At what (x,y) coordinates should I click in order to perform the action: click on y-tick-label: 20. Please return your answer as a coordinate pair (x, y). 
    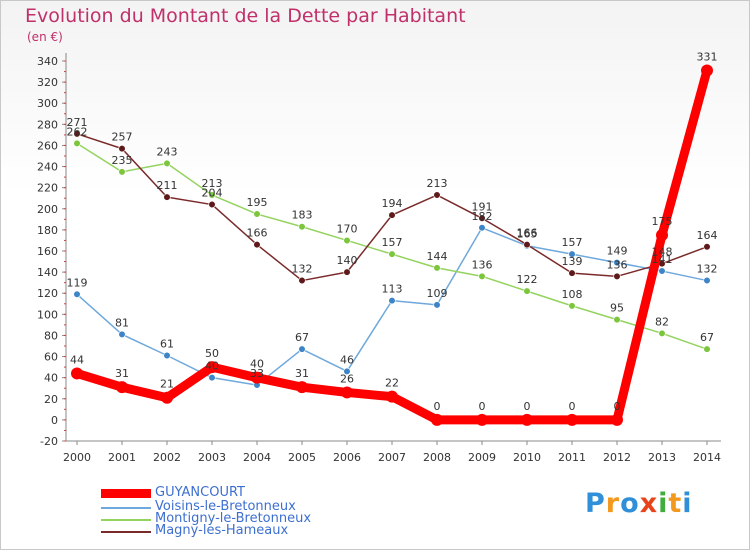
    Looking at the image, I should click on (51, 399).